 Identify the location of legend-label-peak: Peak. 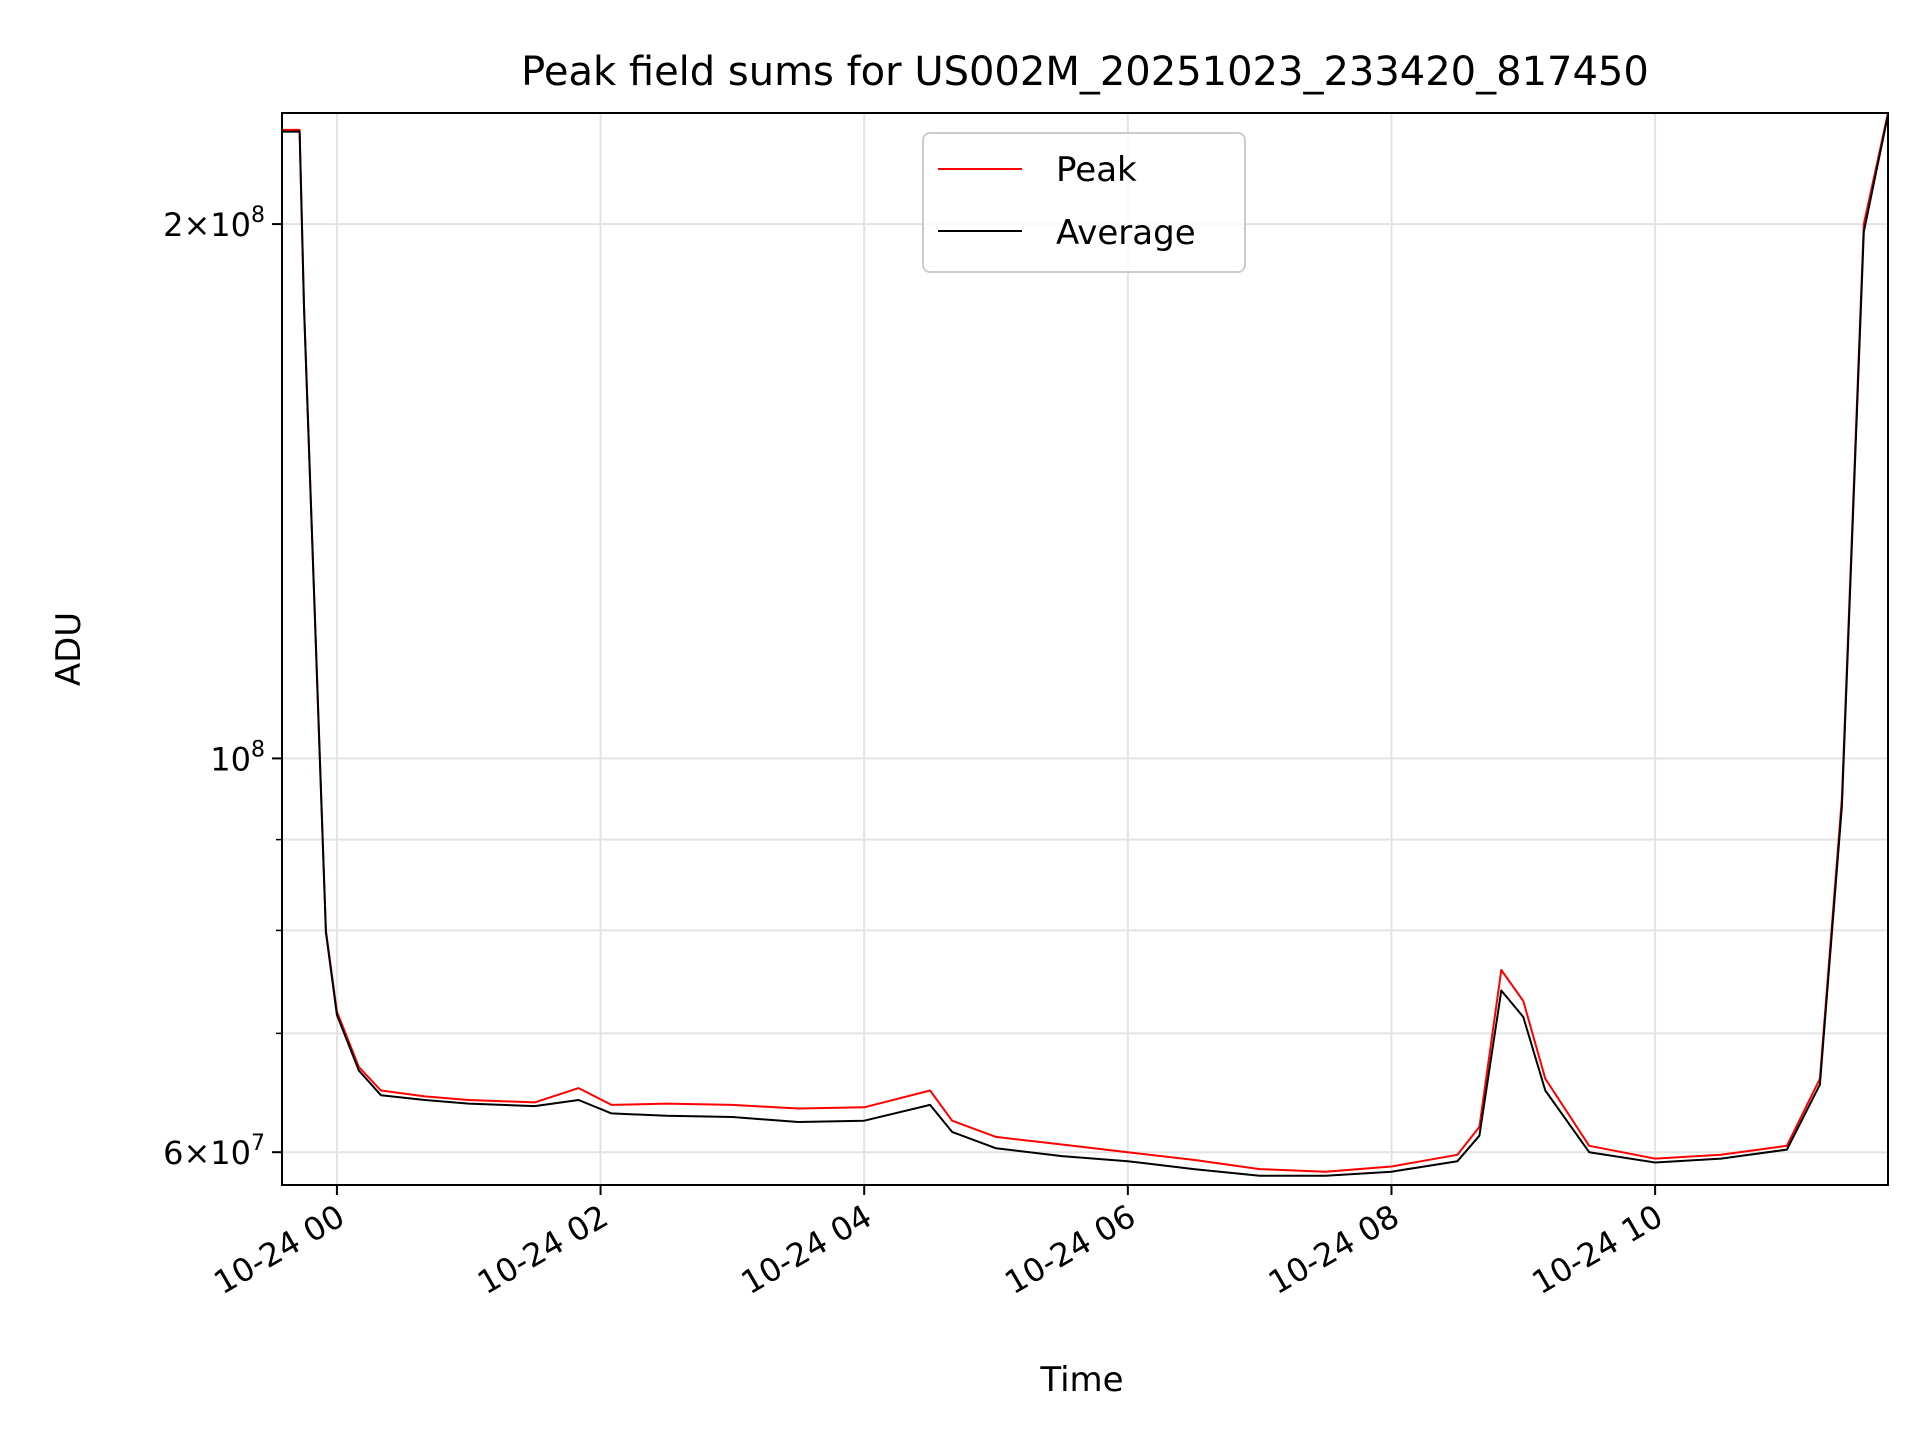
(1096, 170).